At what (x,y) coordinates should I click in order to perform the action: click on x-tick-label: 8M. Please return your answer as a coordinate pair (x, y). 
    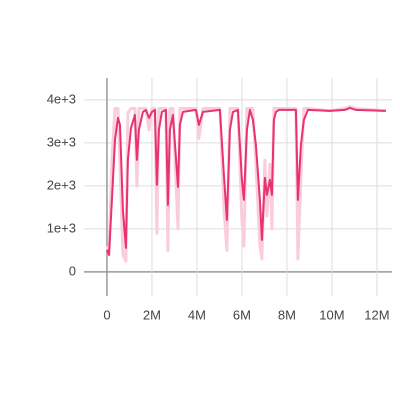
    Looking at the image, I should click on (287, 314).